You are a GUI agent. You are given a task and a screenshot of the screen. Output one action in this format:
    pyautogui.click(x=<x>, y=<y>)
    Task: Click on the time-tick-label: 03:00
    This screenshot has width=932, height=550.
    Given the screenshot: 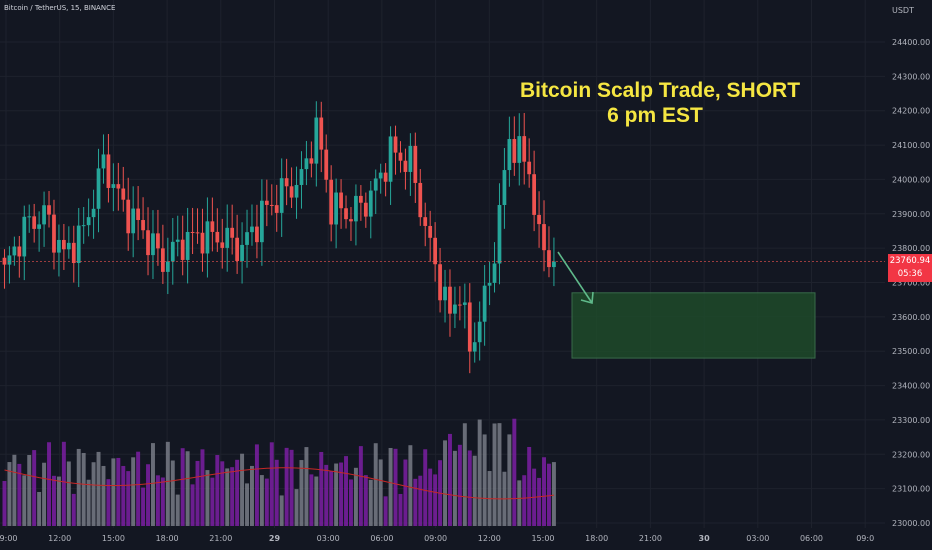 What is the action you would take?
    pyautogui.click(x=757, y=538)
    